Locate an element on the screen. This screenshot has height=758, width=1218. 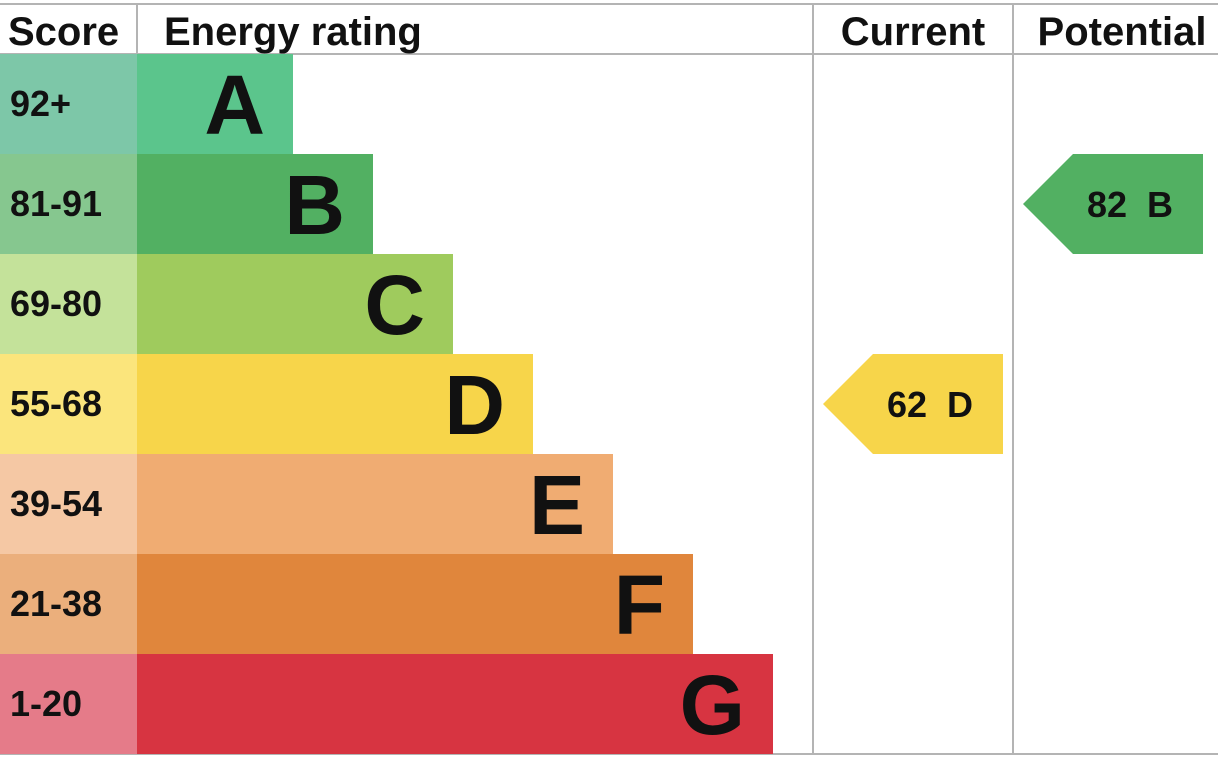
band-letter-f: F is located at coordinates (639, 605).